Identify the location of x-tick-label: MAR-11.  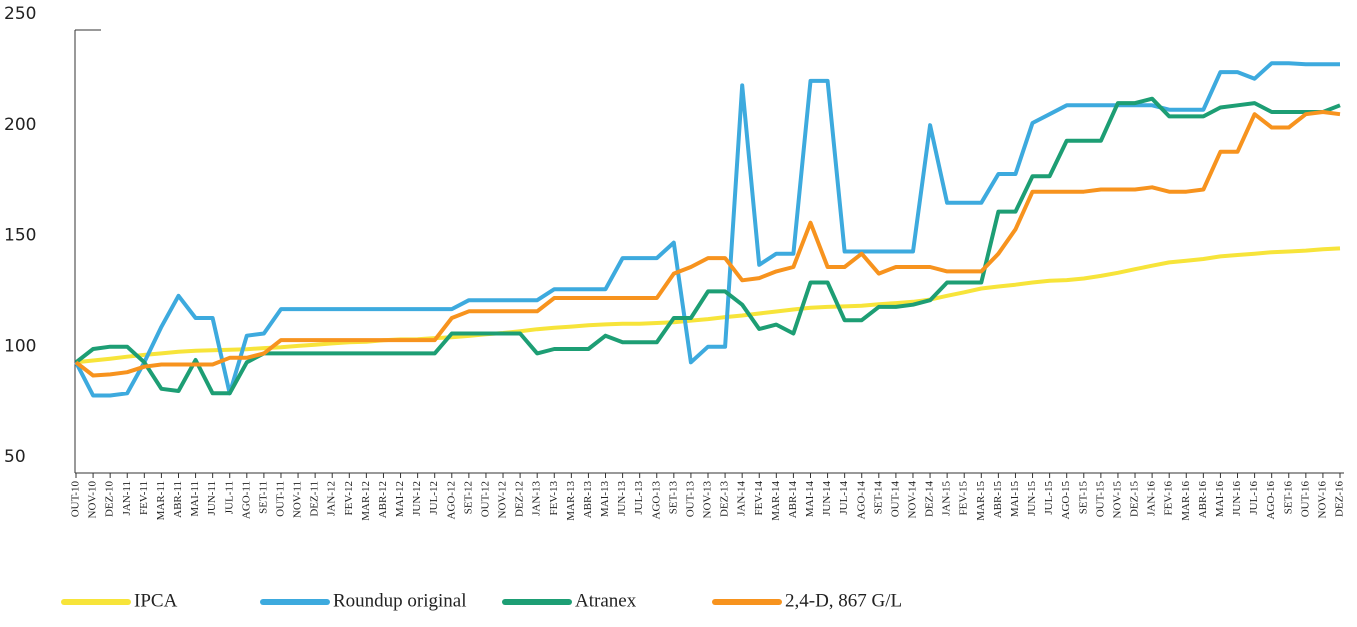
(161, 500).